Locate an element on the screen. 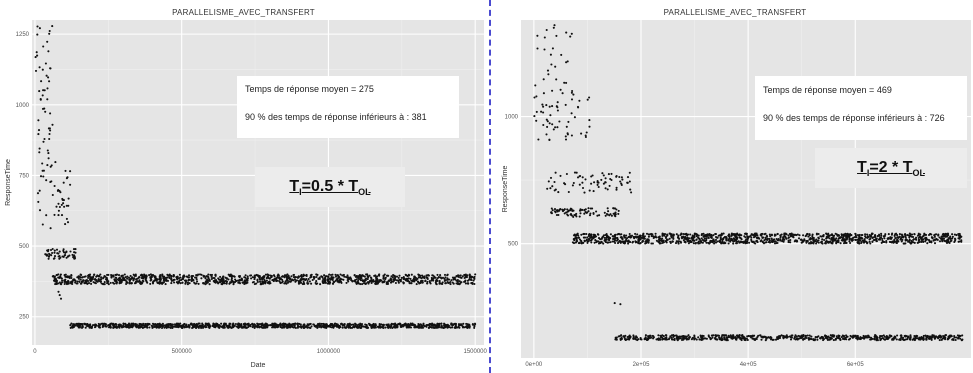 The width and height of the screenshot is (973, 373). y-tick-label: 250 is located at coordinates (24, 318).